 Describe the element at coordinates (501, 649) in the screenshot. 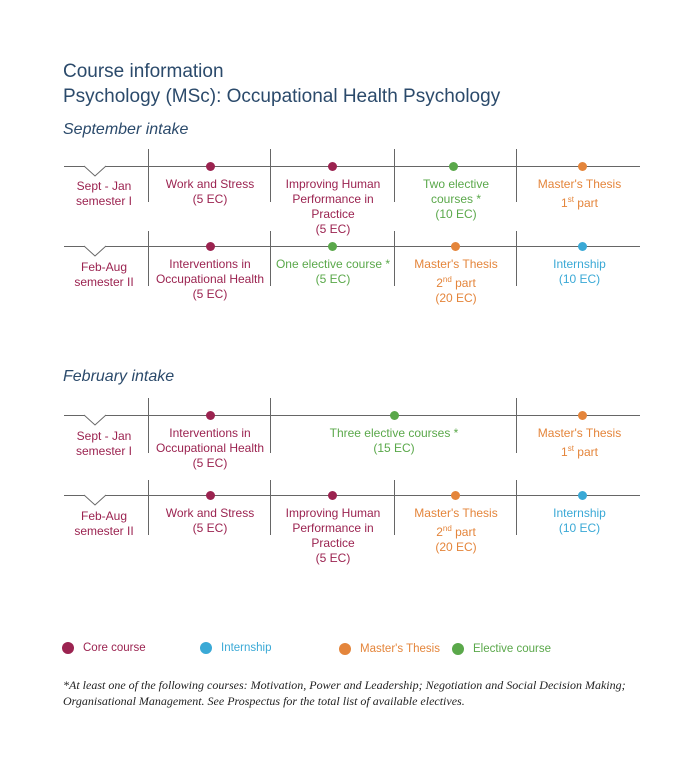

I see `legend-elective-course: Elective course` at that location.